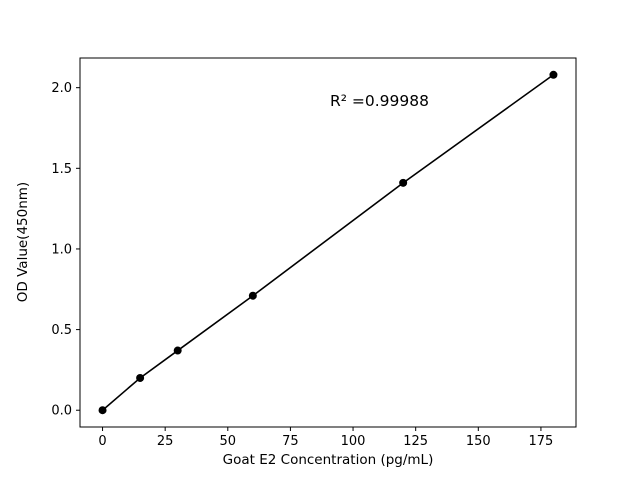  What do you see at coordinates (328, 460) in the screenshot?
I see `x-axis-label: Goat E2 Concentration (pg/mL)` at bounding box center [328, 460].